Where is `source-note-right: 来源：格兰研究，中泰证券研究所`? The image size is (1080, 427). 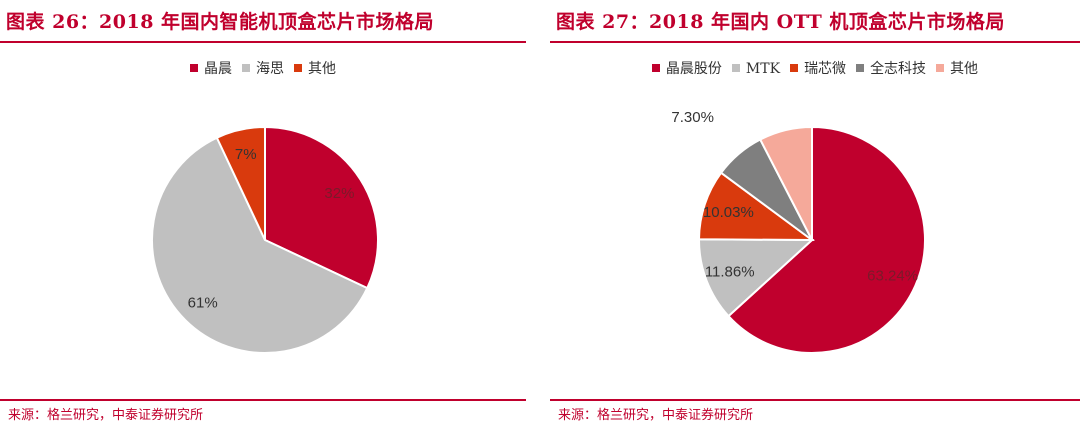
source-note-right: 来源：格兰研究，中泰证券研究所 is located at coordinates (656, 415).